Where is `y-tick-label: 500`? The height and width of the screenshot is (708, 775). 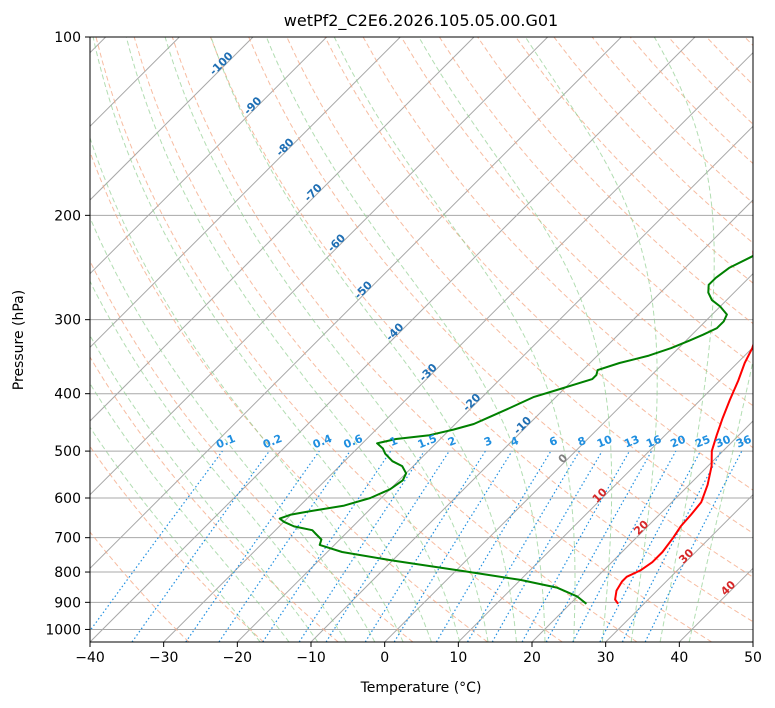 y-tick-label: 500 is located at coordinates (67, 452).